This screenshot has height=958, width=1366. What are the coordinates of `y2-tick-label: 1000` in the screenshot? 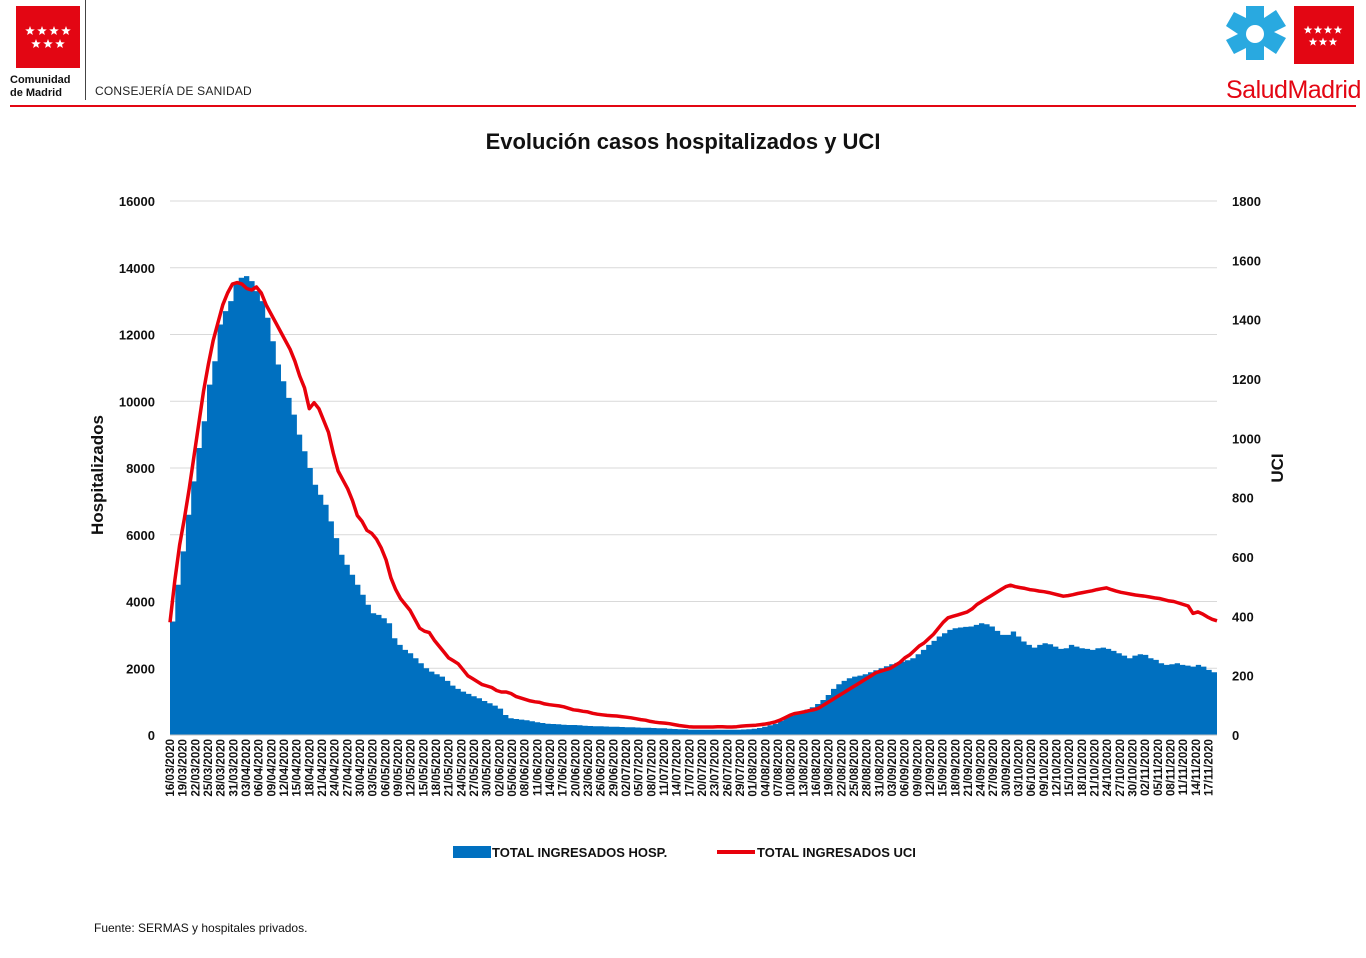 It's located at (1246, 438).